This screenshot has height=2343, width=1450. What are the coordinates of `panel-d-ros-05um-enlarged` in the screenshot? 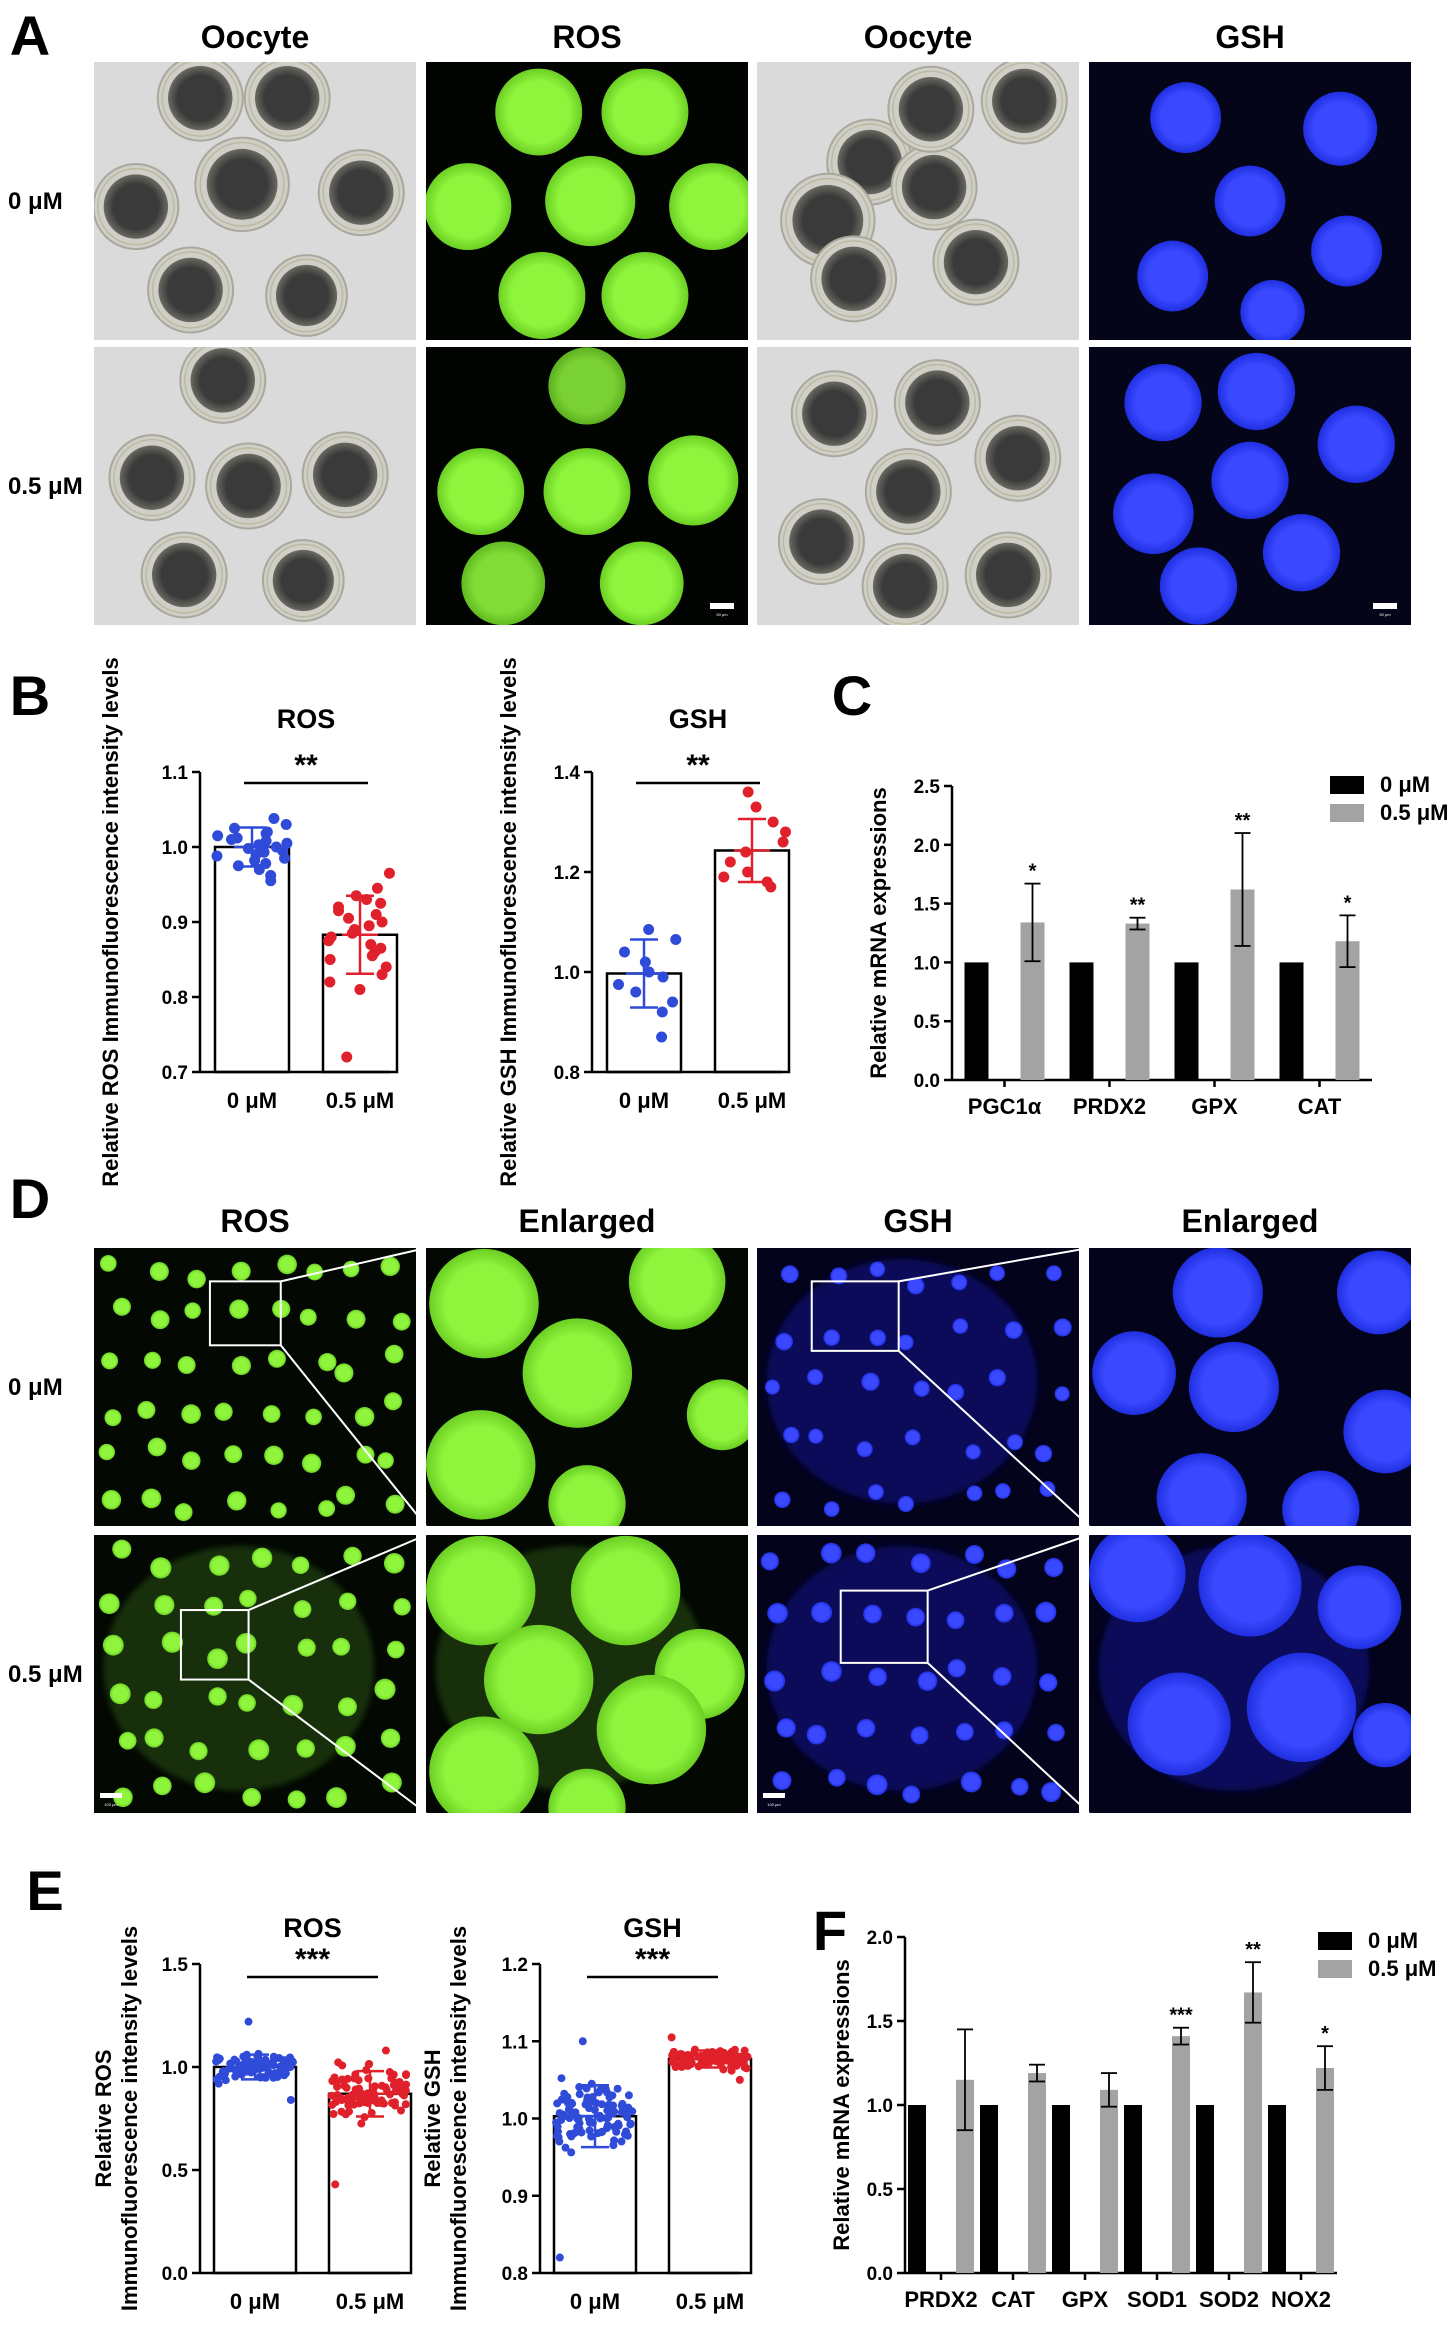 It's located at (587, 1674).